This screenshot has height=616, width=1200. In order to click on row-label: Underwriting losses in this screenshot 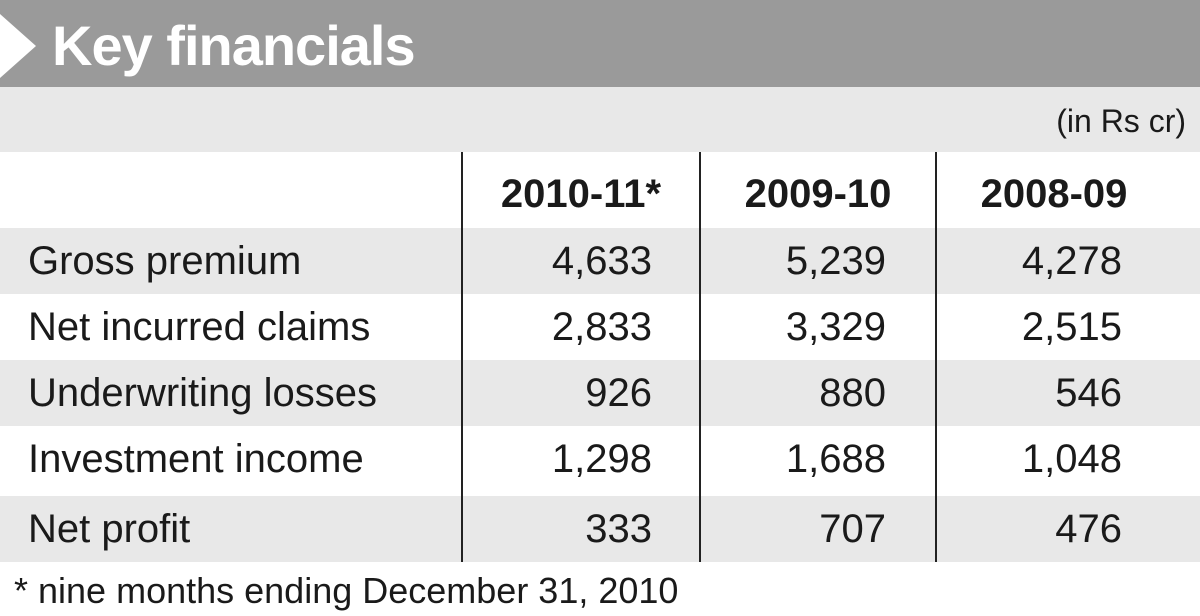, I will do `click(203, 393)`.